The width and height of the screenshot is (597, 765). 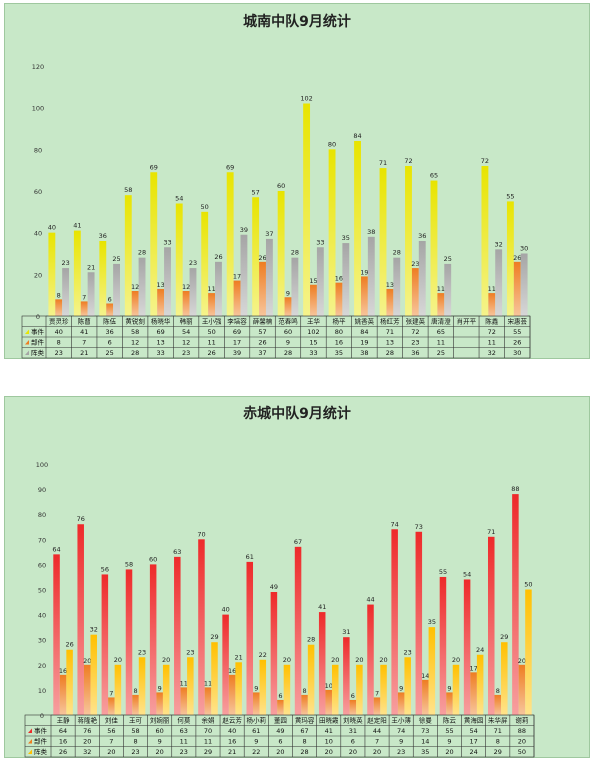 I want to click on table-value: 55, so click(x=517, y=332).